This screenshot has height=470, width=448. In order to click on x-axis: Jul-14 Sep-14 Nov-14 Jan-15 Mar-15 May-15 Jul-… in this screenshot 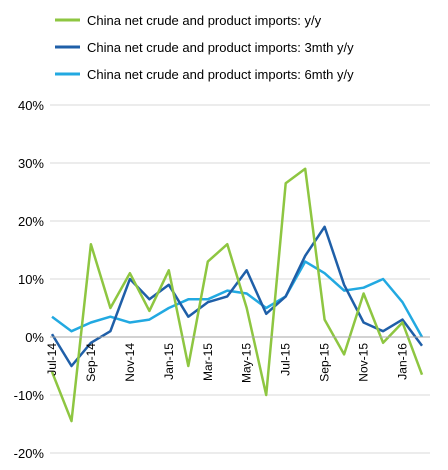, I will do `click(237, 359)`.